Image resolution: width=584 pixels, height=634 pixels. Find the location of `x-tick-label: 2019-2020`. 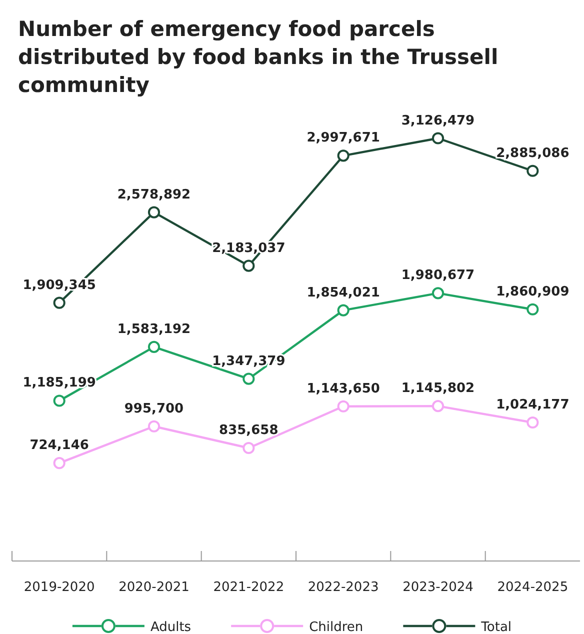

x-tick-label: 2019-2020 is located at coordinates (59, 587).